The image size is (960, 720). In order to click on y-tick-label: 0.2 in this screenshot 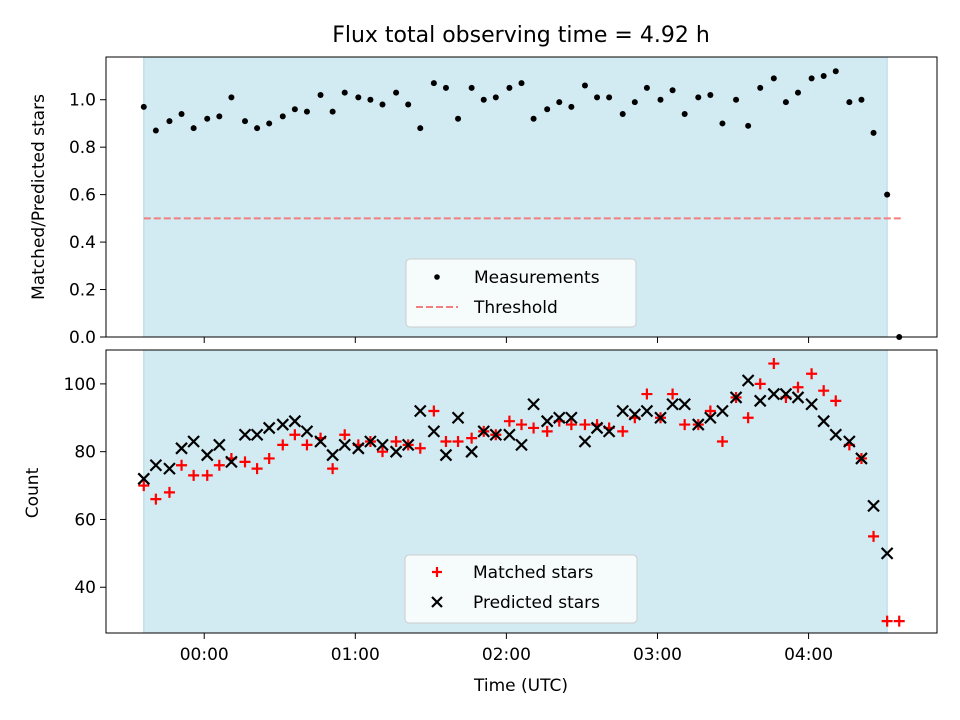, I will do `click(82, 291)`.